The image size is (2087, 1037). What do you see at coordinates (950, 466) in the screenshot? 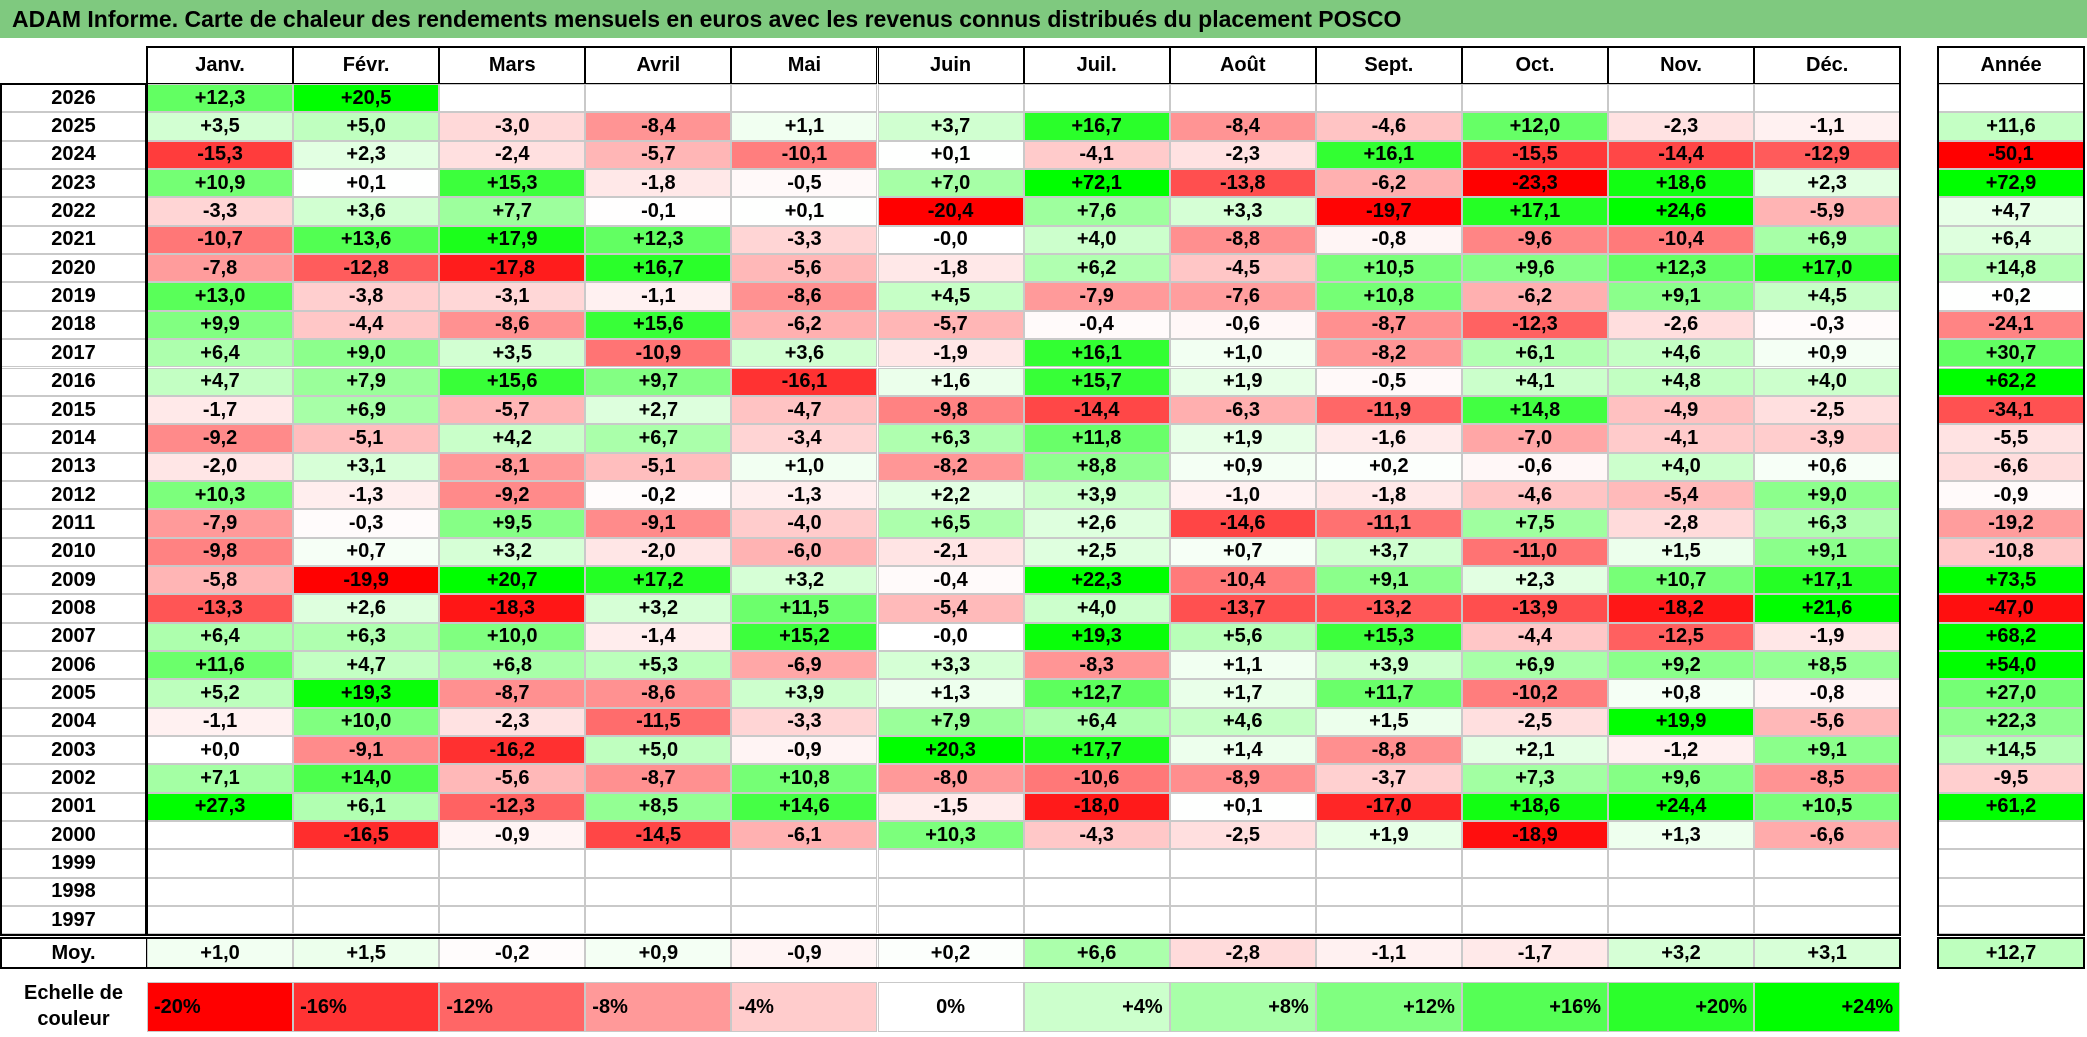
I see `heatmap-cell: -8,2` at bounding box center [950, 466].